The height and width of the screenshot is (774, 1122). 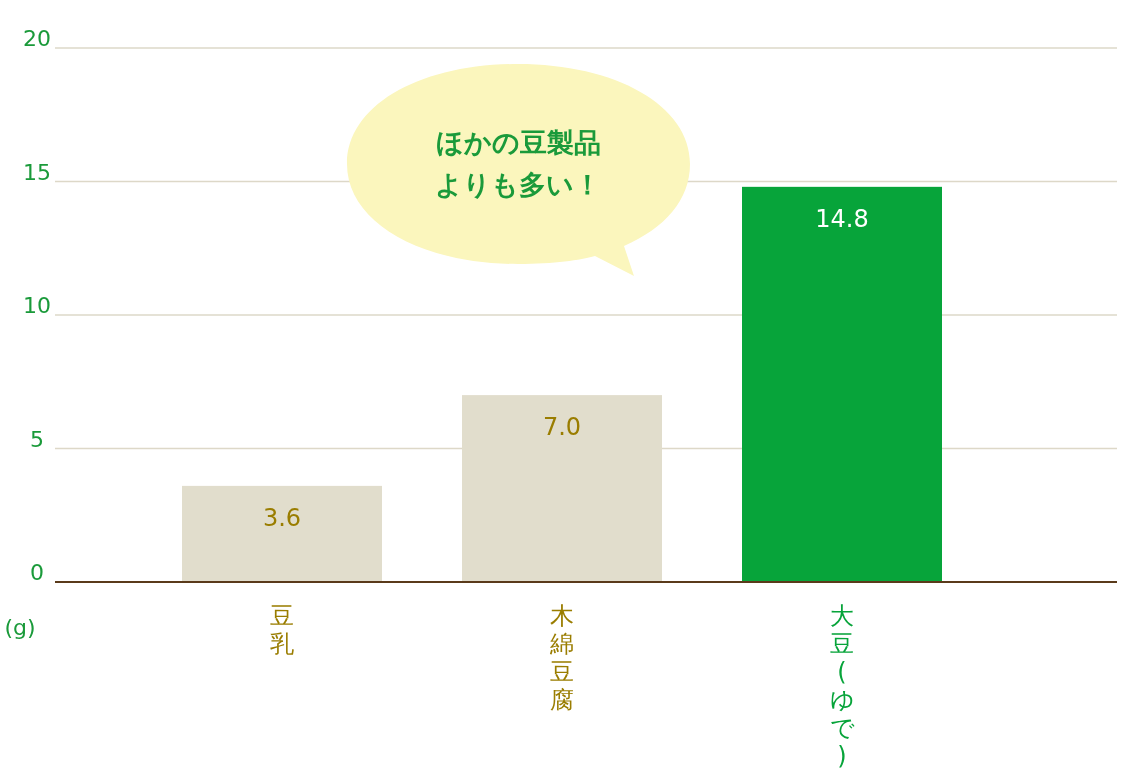 What do you see at coordinates (37, 39) in the screenshot?
I see `y-tick-label: 20` at bounding box center [37, 39].